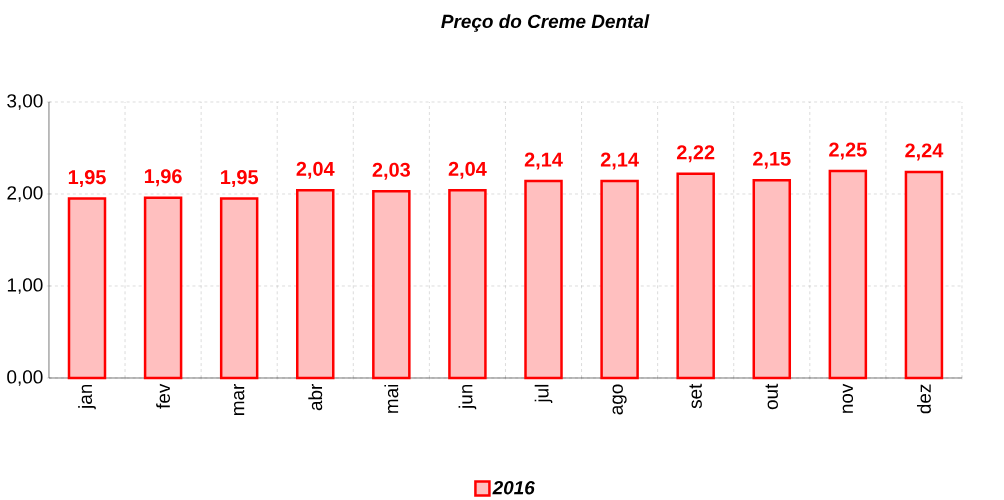 This screenshot has height=500, width=1004. What do you see at coordinates (772, 160) in the screenshot?
I see `data-label: 2,15` at bounding box center [772, 160].